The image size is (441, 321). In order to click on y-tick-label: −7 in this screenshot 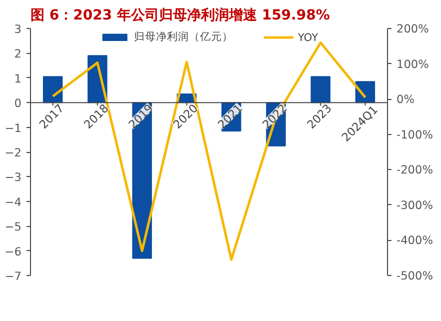, I will do `click(13, 276)`.